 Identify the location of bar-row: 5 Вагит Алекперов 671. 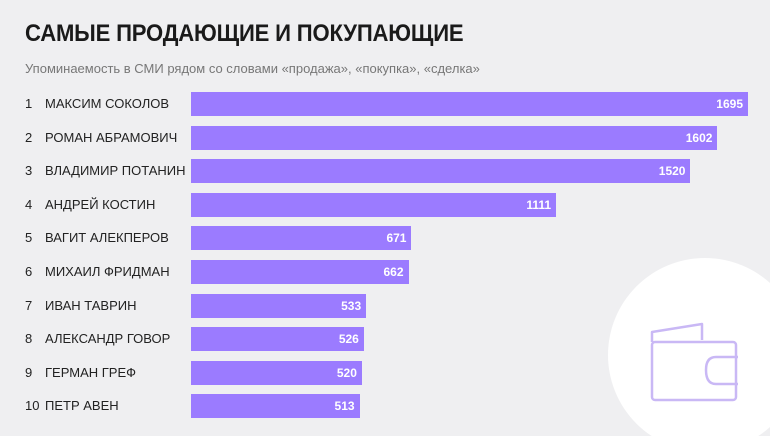
(385, 238).